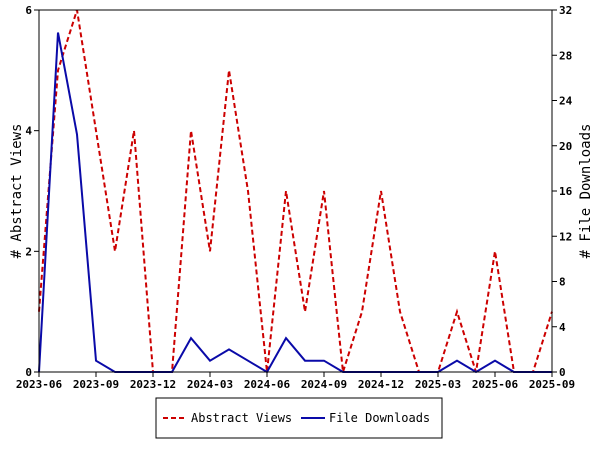 Image resolution: width=600 pixels, height=450 pixels. Describe the element at coordinates (28, 131) in the screenshot. I see `y-tick-label: 4` at that location.